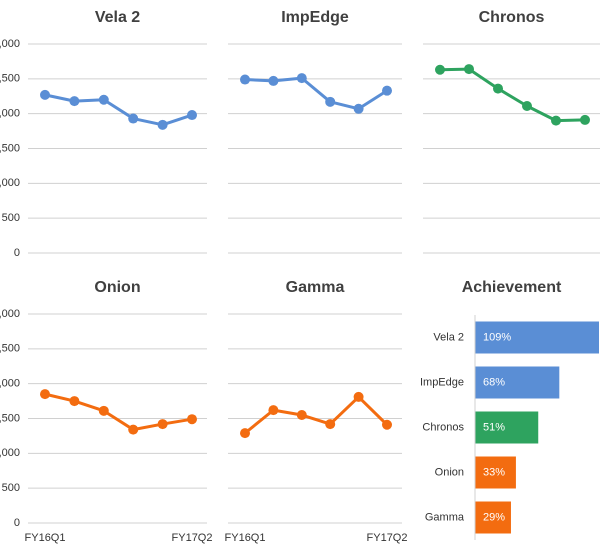  Describe the element at coordinates (442, 382) in the screenshot. I see `category-label: ImpEdge` at that location.